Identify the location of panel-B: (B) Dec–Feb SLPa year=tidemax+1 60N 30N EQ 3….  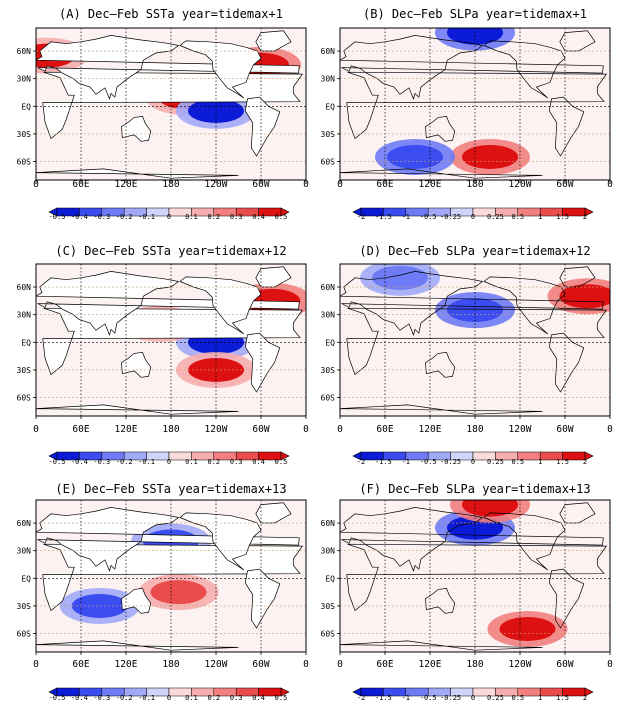
(467, 114).